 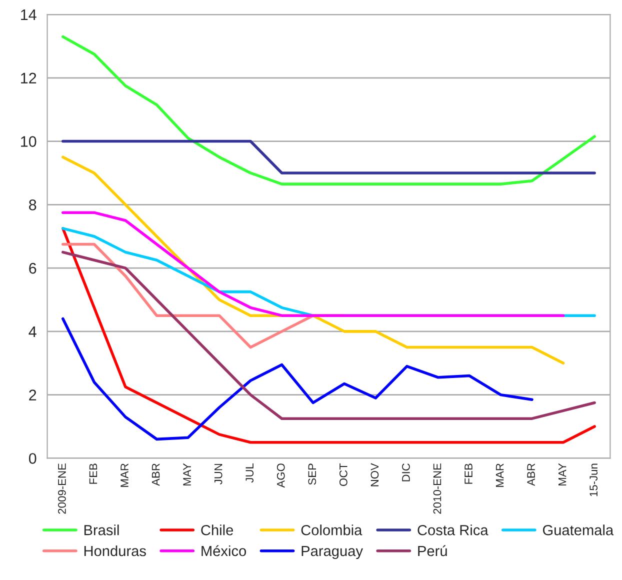 What do you see at coordinates (594, 480) in the screenshot?
I see `x-tick-label: 15-Jun` at bounding box center [594, 480].